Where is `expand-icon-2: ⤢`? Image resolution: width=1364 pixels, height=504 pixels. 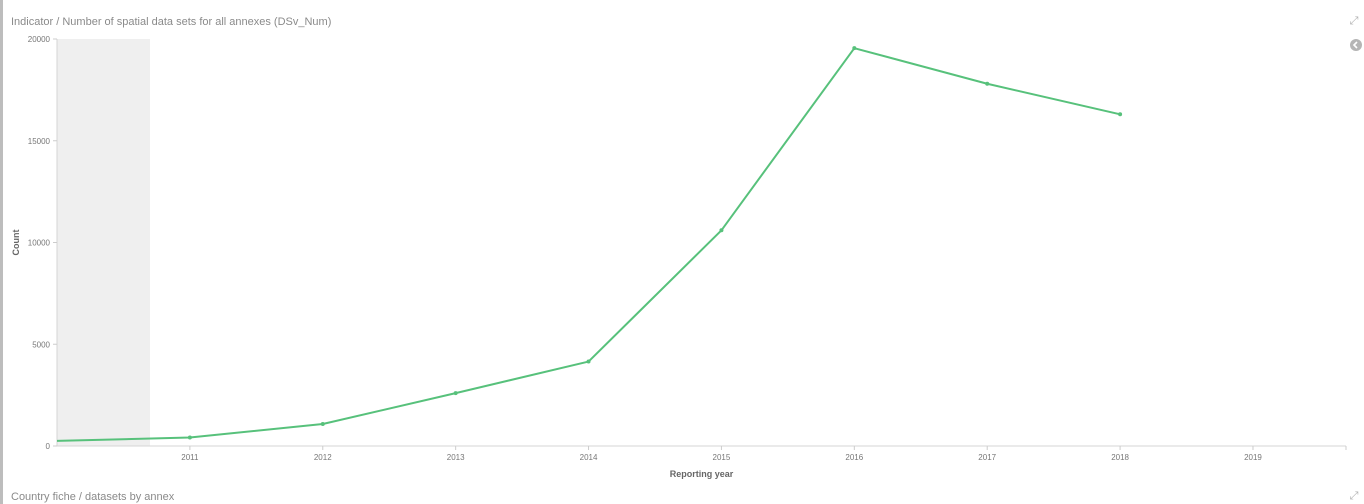
expand-icon-2: ⤢ is located at coordinates (1354, 496).